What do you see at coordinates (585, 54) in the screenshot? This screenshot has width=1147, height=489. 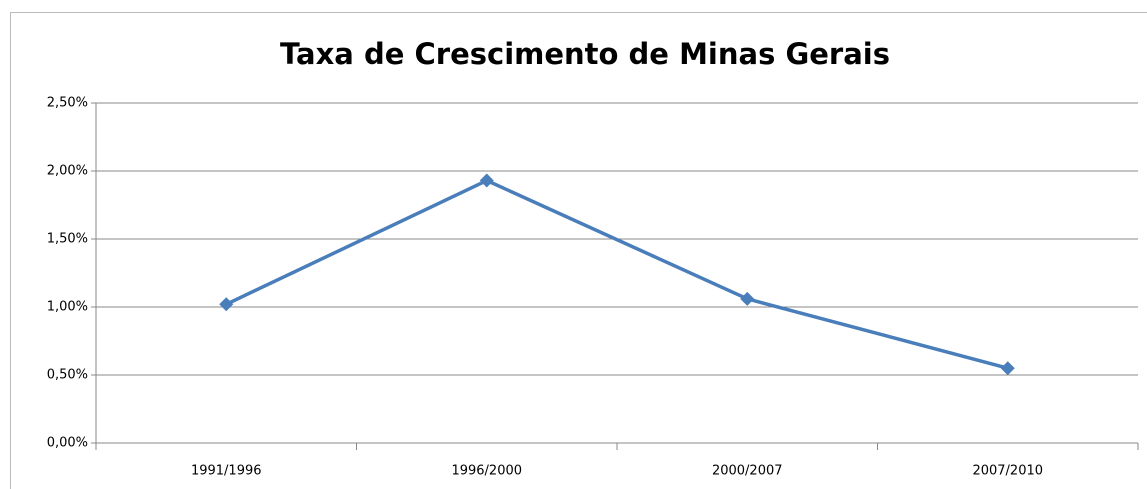 I see `chart-title: Taxa de Crescimento de Minas Gerais` at bounding box center [585, 54].